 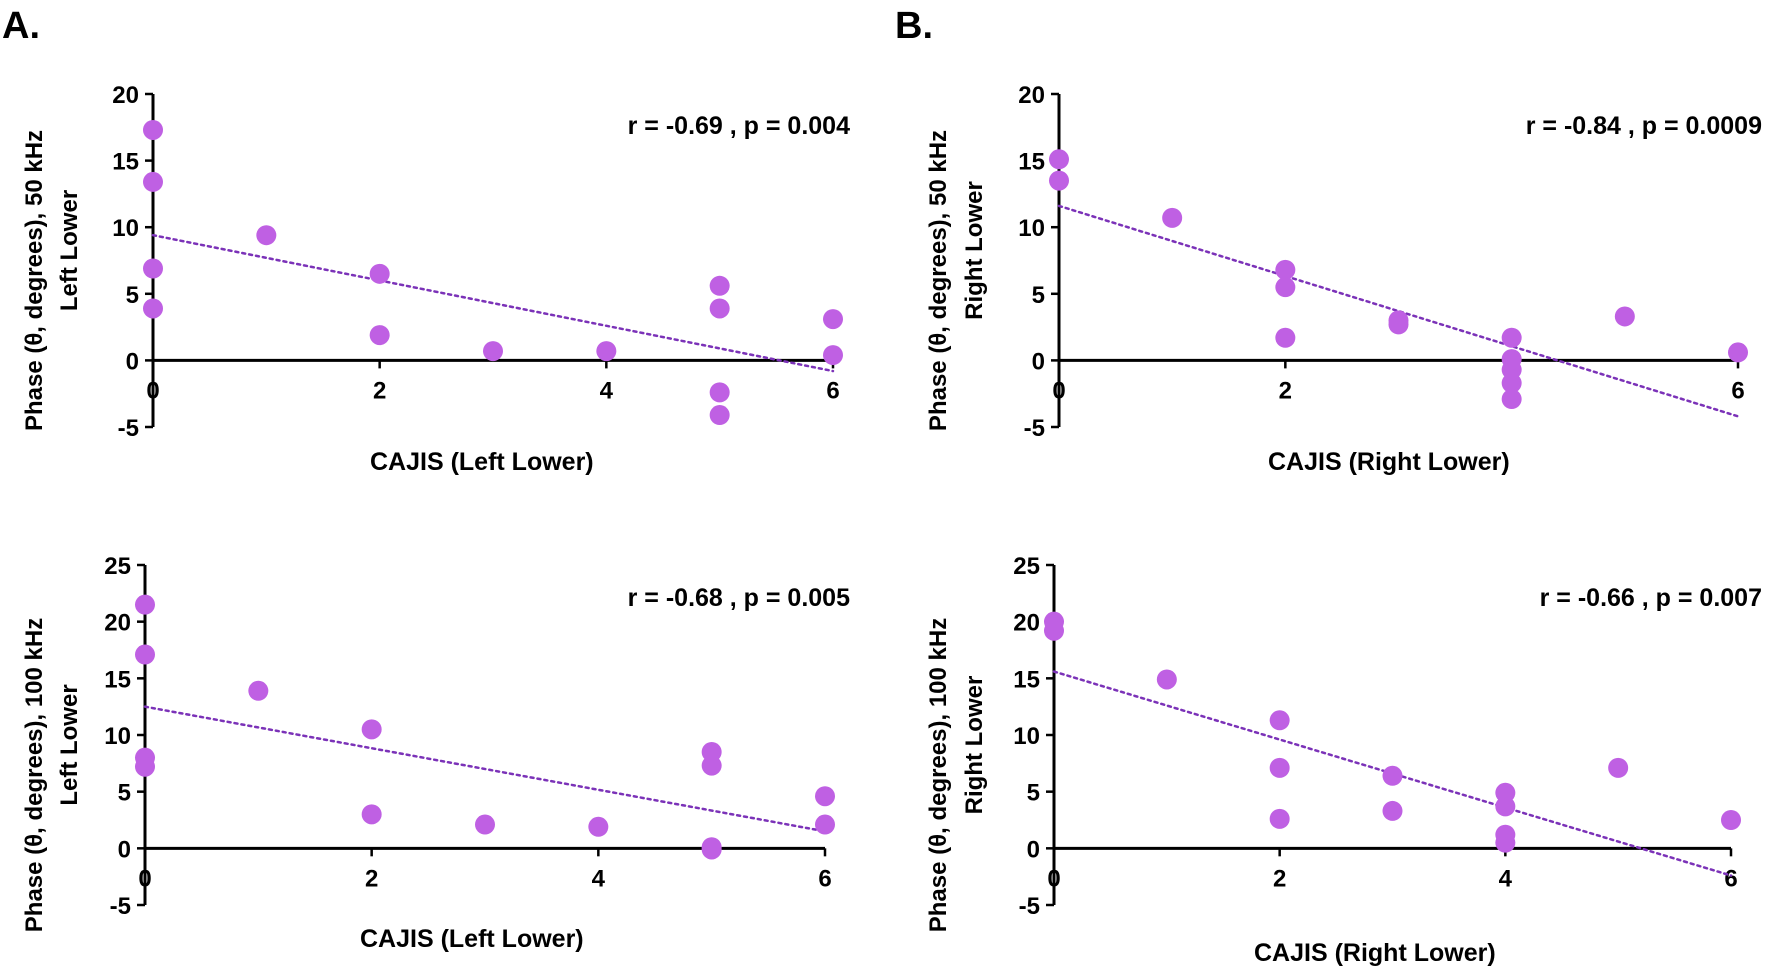 What do you see at coordinates (34, 775) in the screenshot?
I see `y-axis-label-line1: Phase (θ, degrees), 100 kHz` at bounding box center [34, 775].